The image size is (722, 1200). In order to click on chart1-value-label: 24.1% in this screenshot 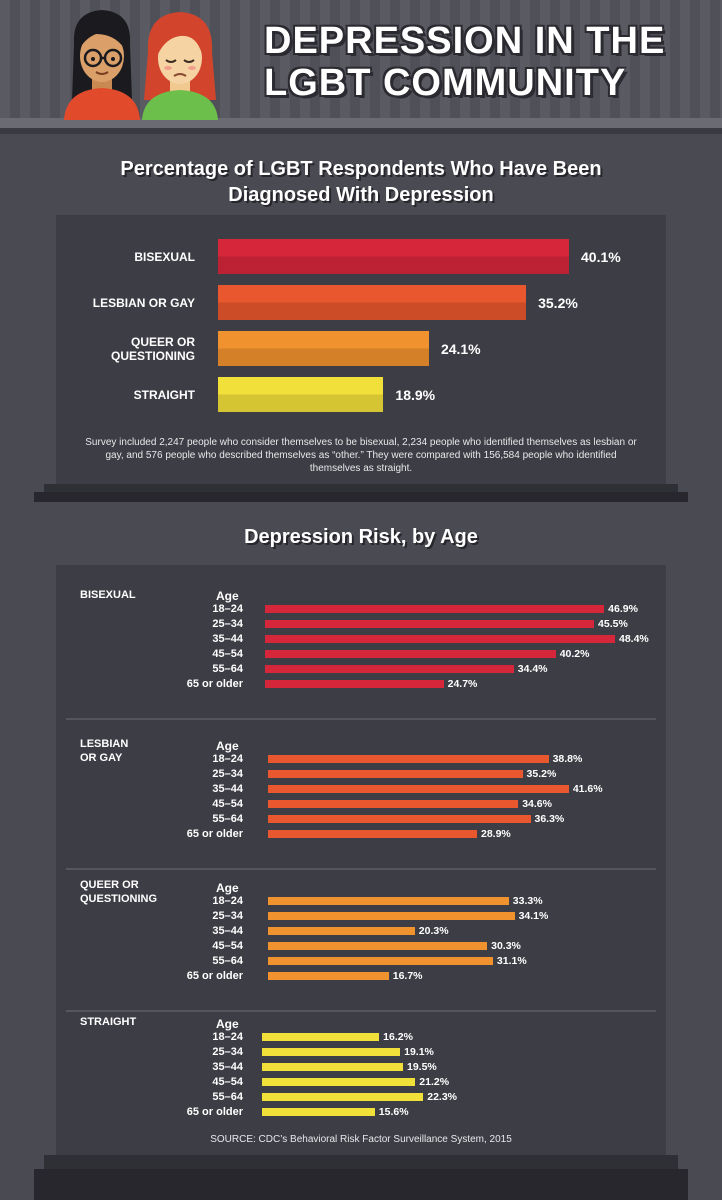, I will do `click(460, 349)`.